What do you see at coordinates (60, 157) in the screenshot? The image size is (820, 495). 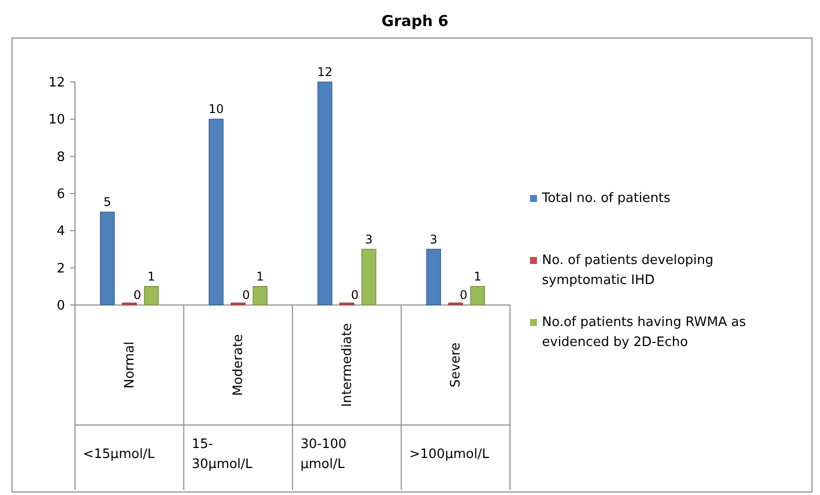 I see `y-tick-label: 8` at bounding box center [60, 157].